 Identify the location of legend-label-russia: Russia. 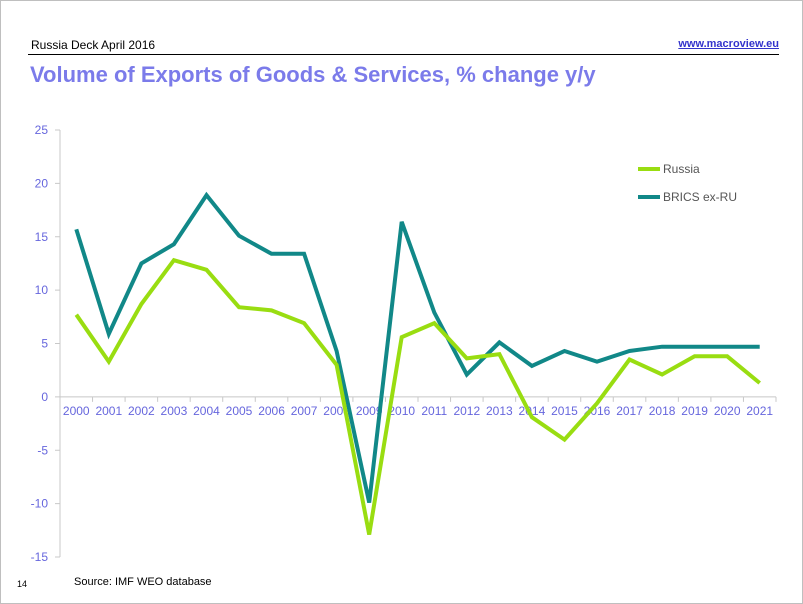
(681, 169).